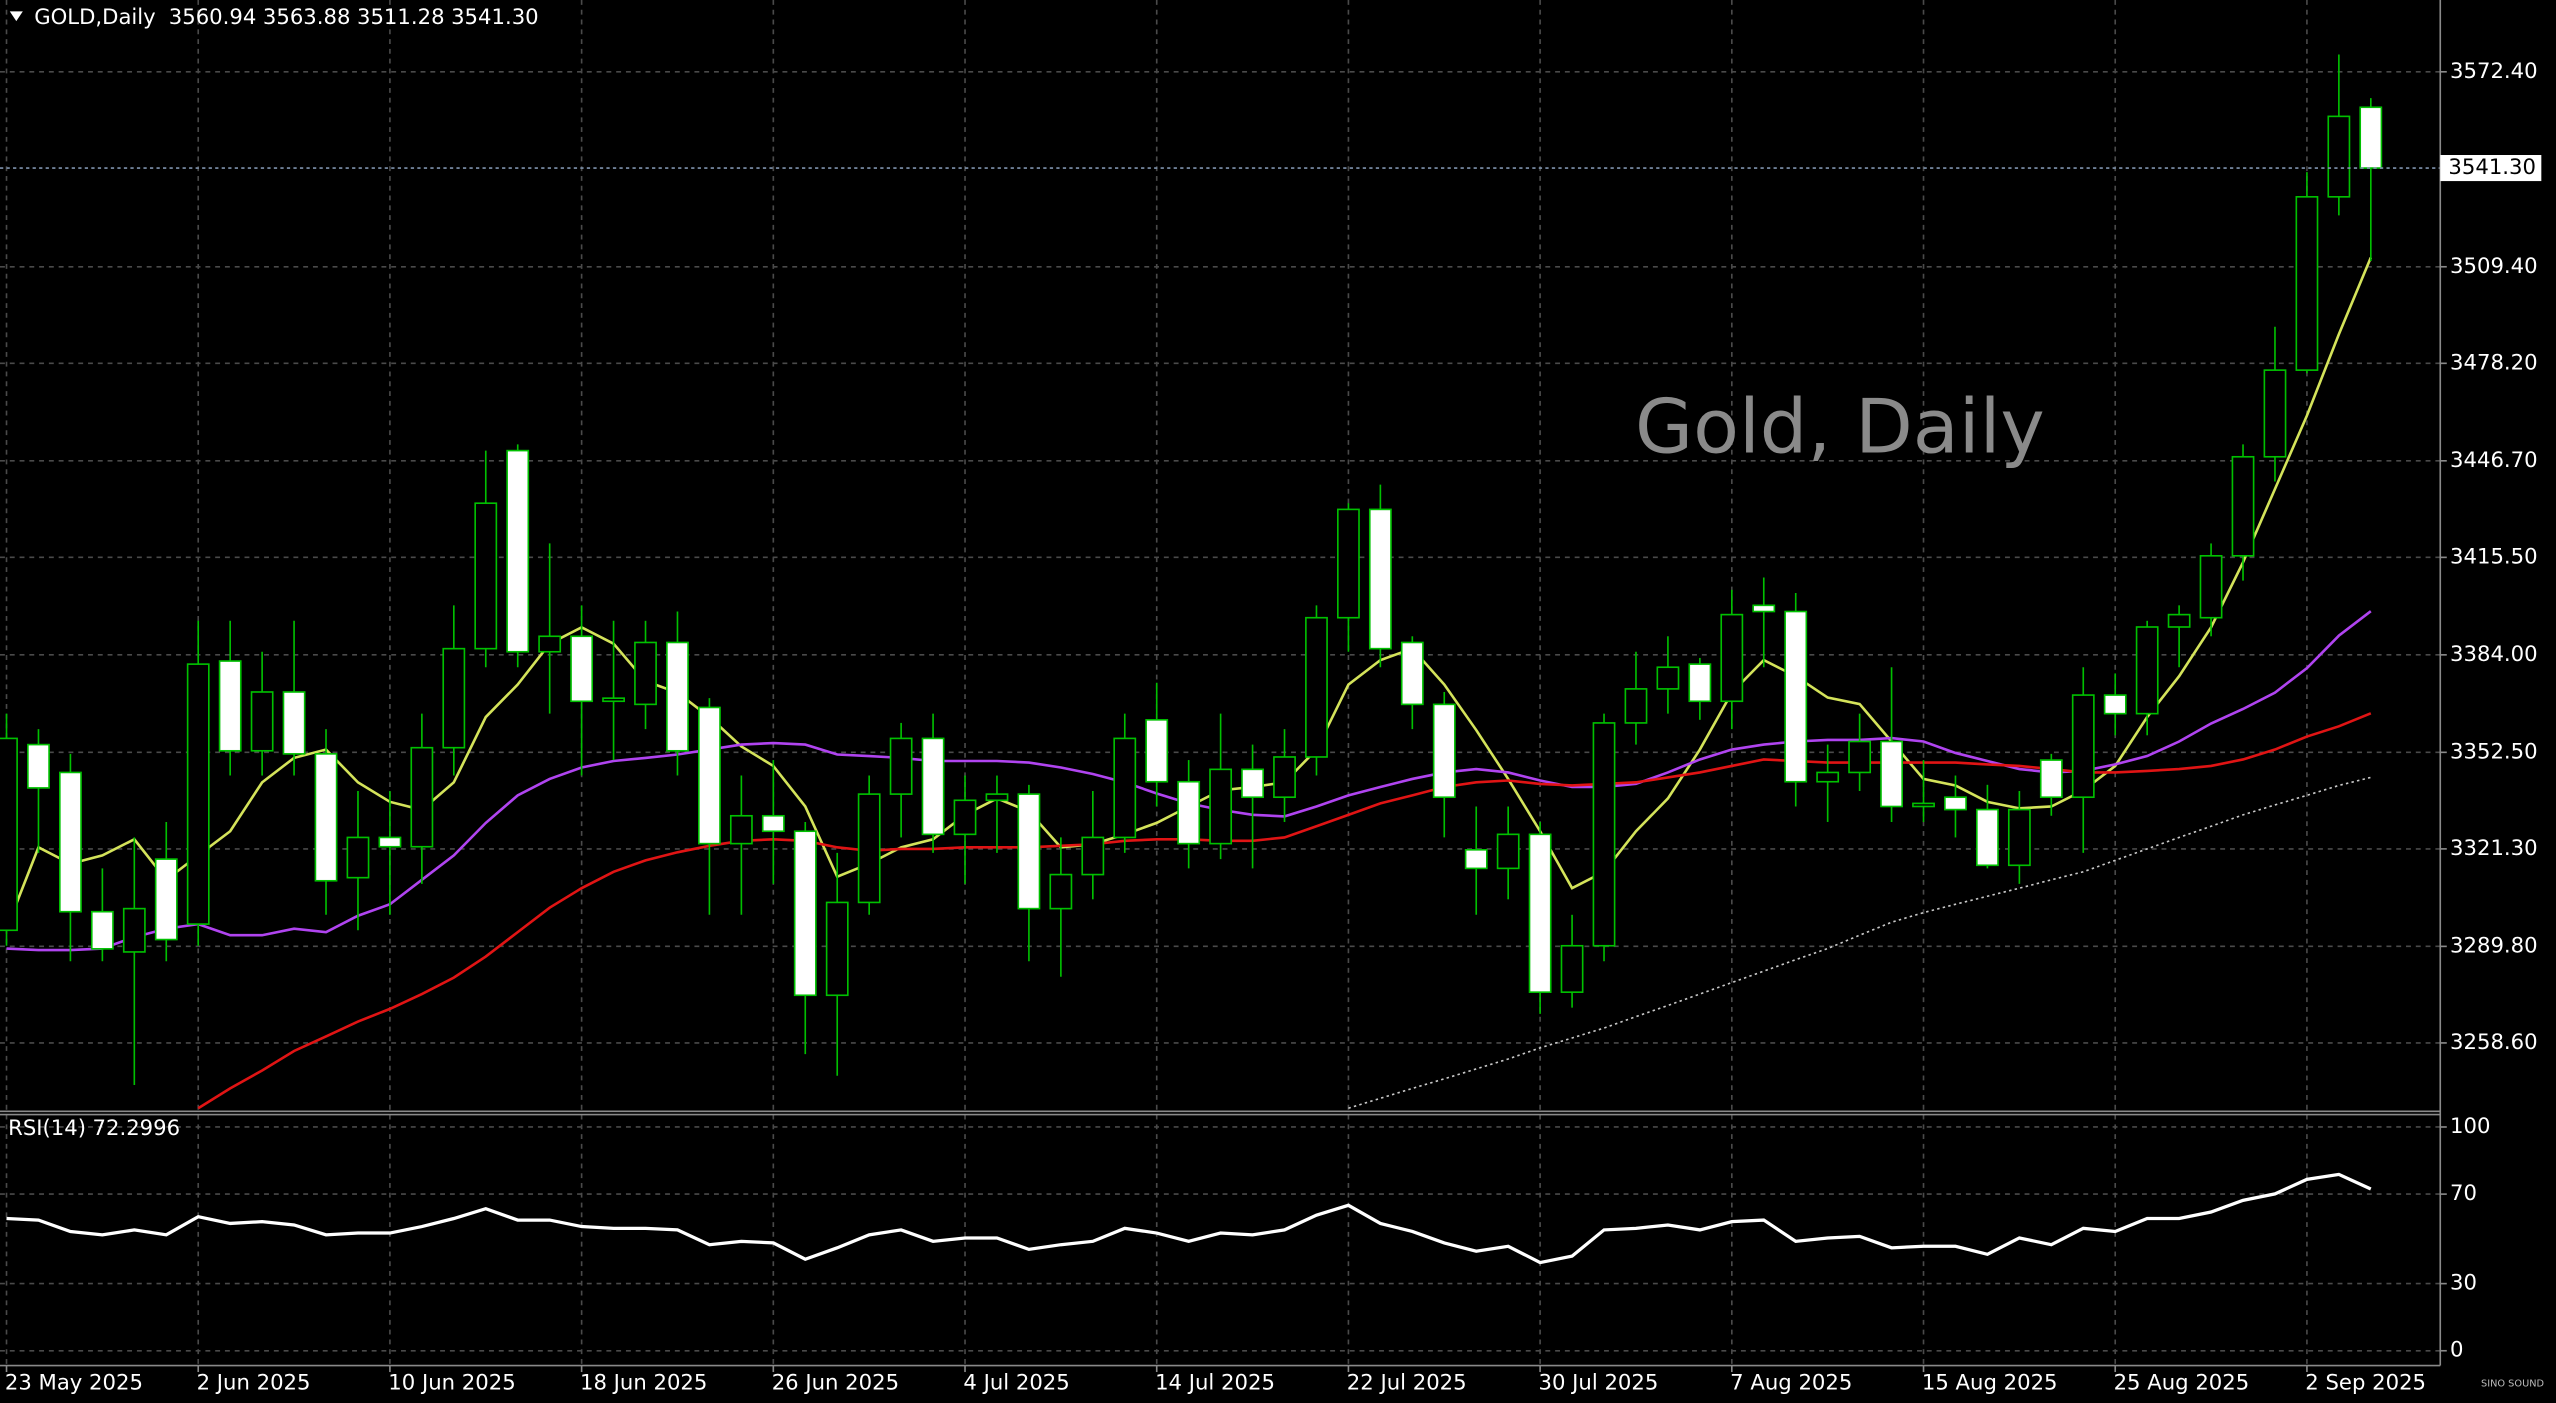  What do you see at coordinates (16, 16) in the screenshot?
I see `menu-arrow` at bounding box center [16, 16].